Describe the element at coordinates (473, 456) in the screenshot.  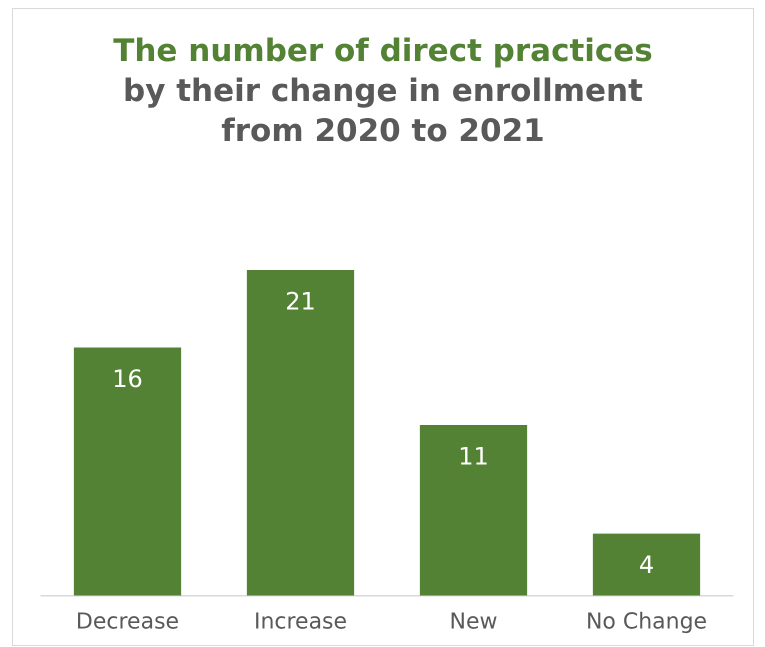
I see `data-label: 11` at that location.